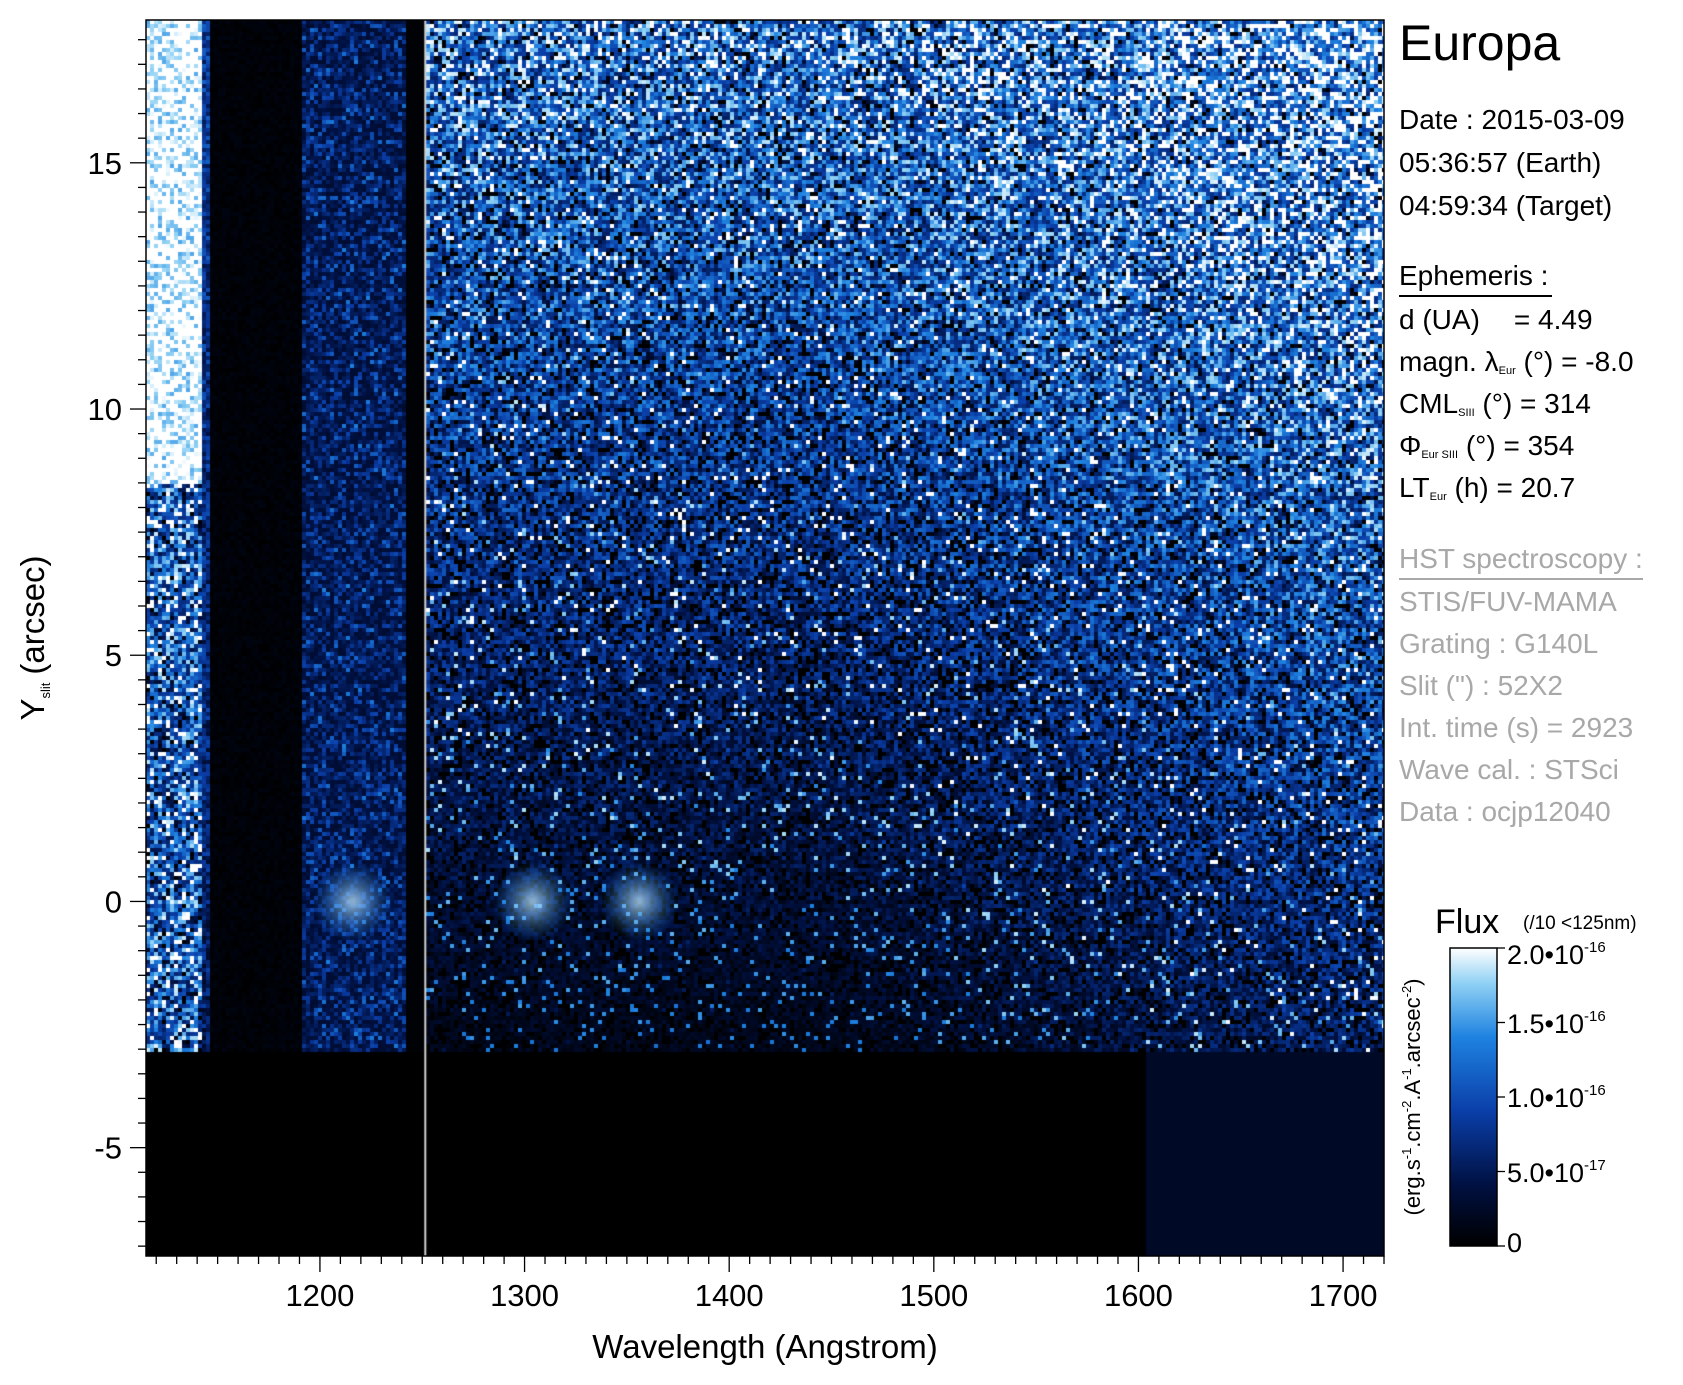 The height and width of the screenshot is (1385, 1683). Describe the element at coordinates (1556, 1023) in the screenshot. I see `colorbar-tick-label: 1.5•10-16` at that location.